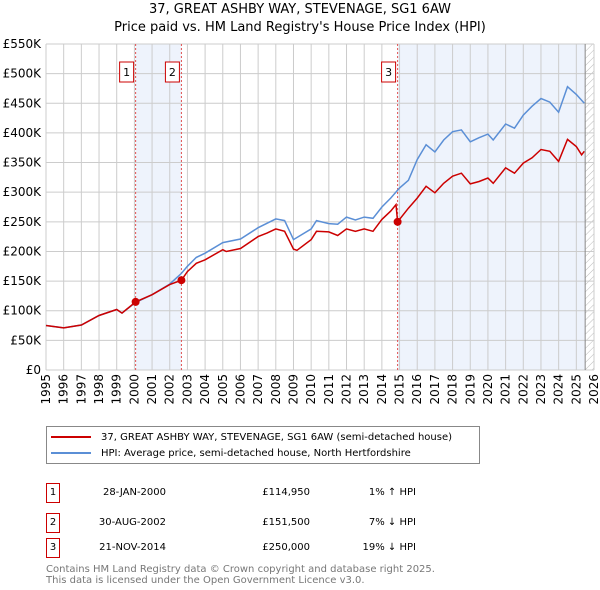 The width and height of the screenshot is (600, 590). Describe the element at coordinates (523, 389) in the screenshot. I see `x-tick-label: 2022` at that location.